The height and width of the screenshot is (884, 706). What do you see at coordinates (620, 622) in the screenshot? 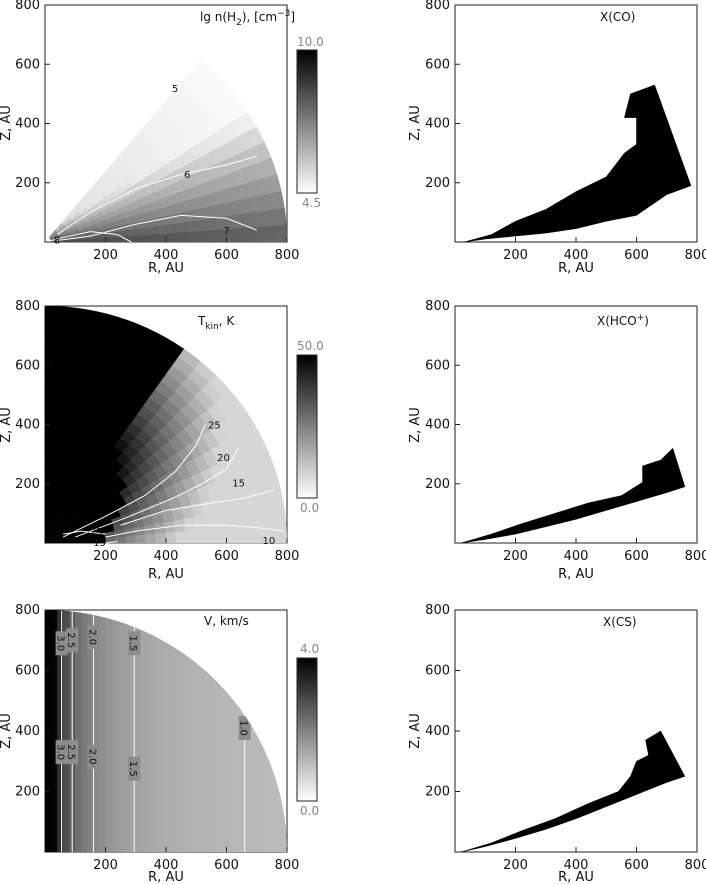
I see `cs-title: X(CS)` at bounding box center [620, 622].